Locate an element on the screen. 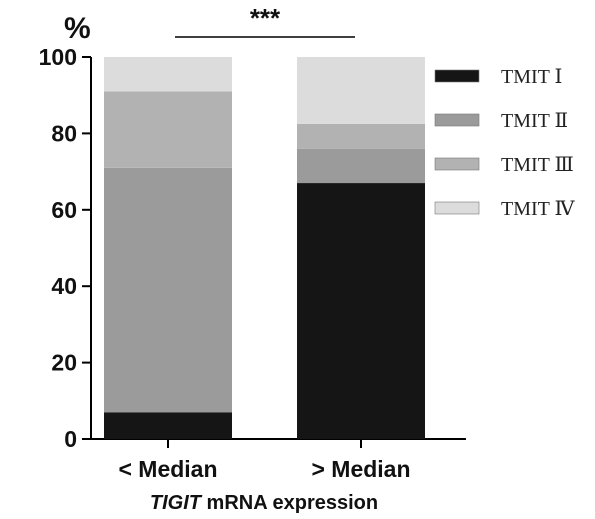 The width and height of the screenshot is (595, 519). y-tick-label: 20 is located at coordinates (64, 363).